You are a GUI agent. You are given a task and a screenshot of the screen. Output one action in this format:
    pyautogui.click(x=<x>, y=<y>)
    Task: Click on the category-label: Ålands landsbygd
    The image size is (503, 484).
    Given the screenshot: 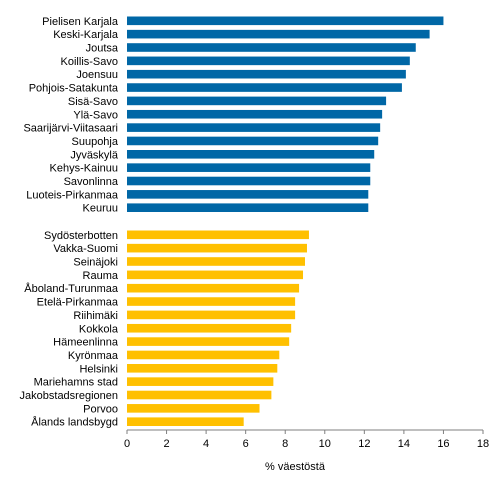 What is the action you would take?
    pyautogui.click(x=74, y=422)
    